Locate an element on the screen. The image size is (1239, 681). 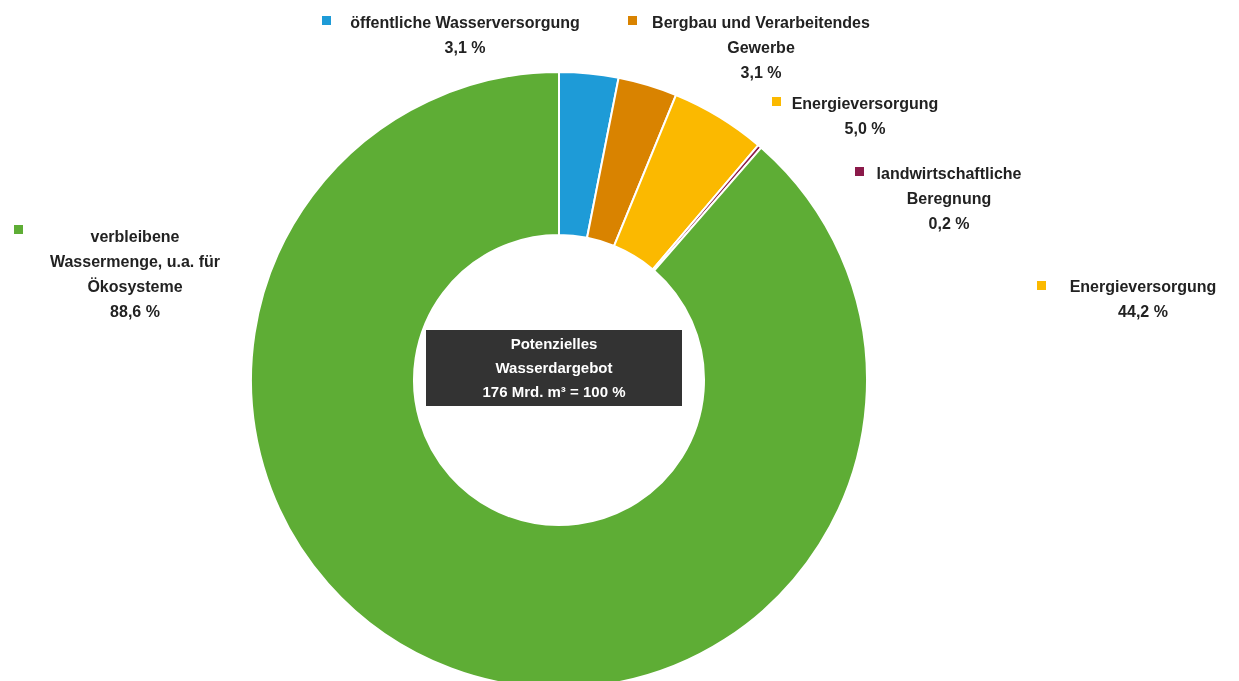
legend-label: Bergbau und Verarbeitendes Gewerbe is located at coordinates (761, 35).